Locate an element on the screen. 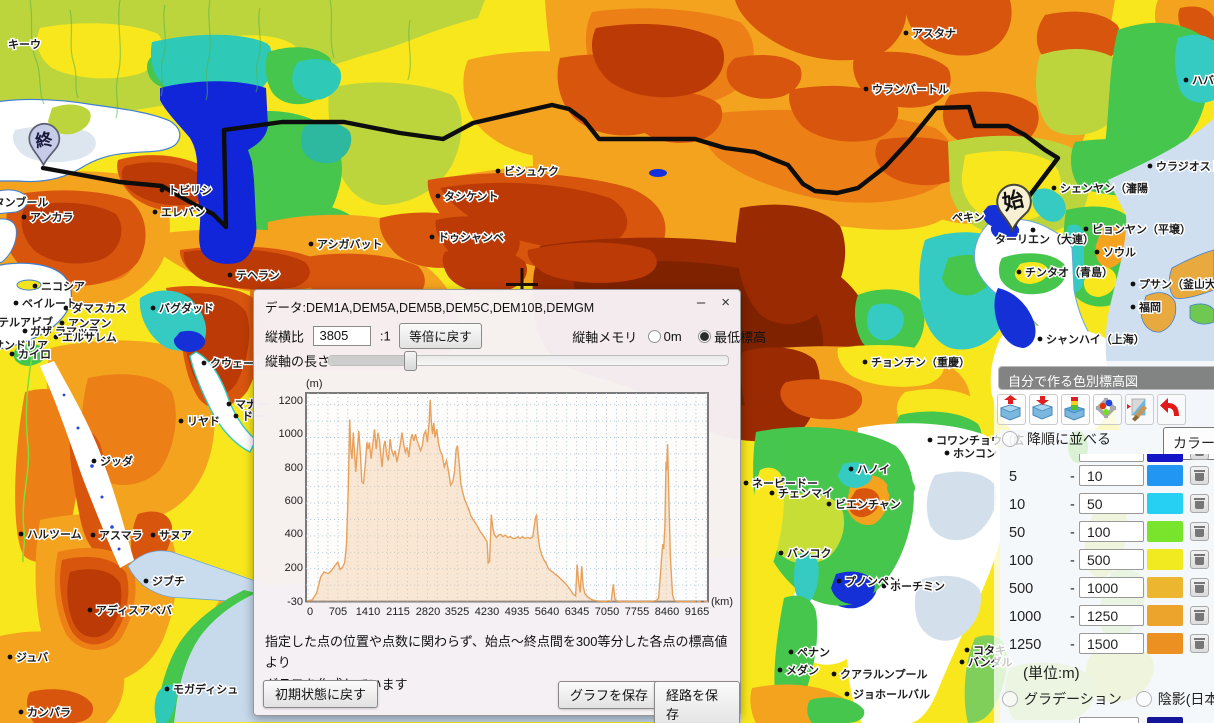 Image resolution: width=1214 pixels, height=723 pixels. svg-text: ダマスカス is located at coordinates (99, 308).